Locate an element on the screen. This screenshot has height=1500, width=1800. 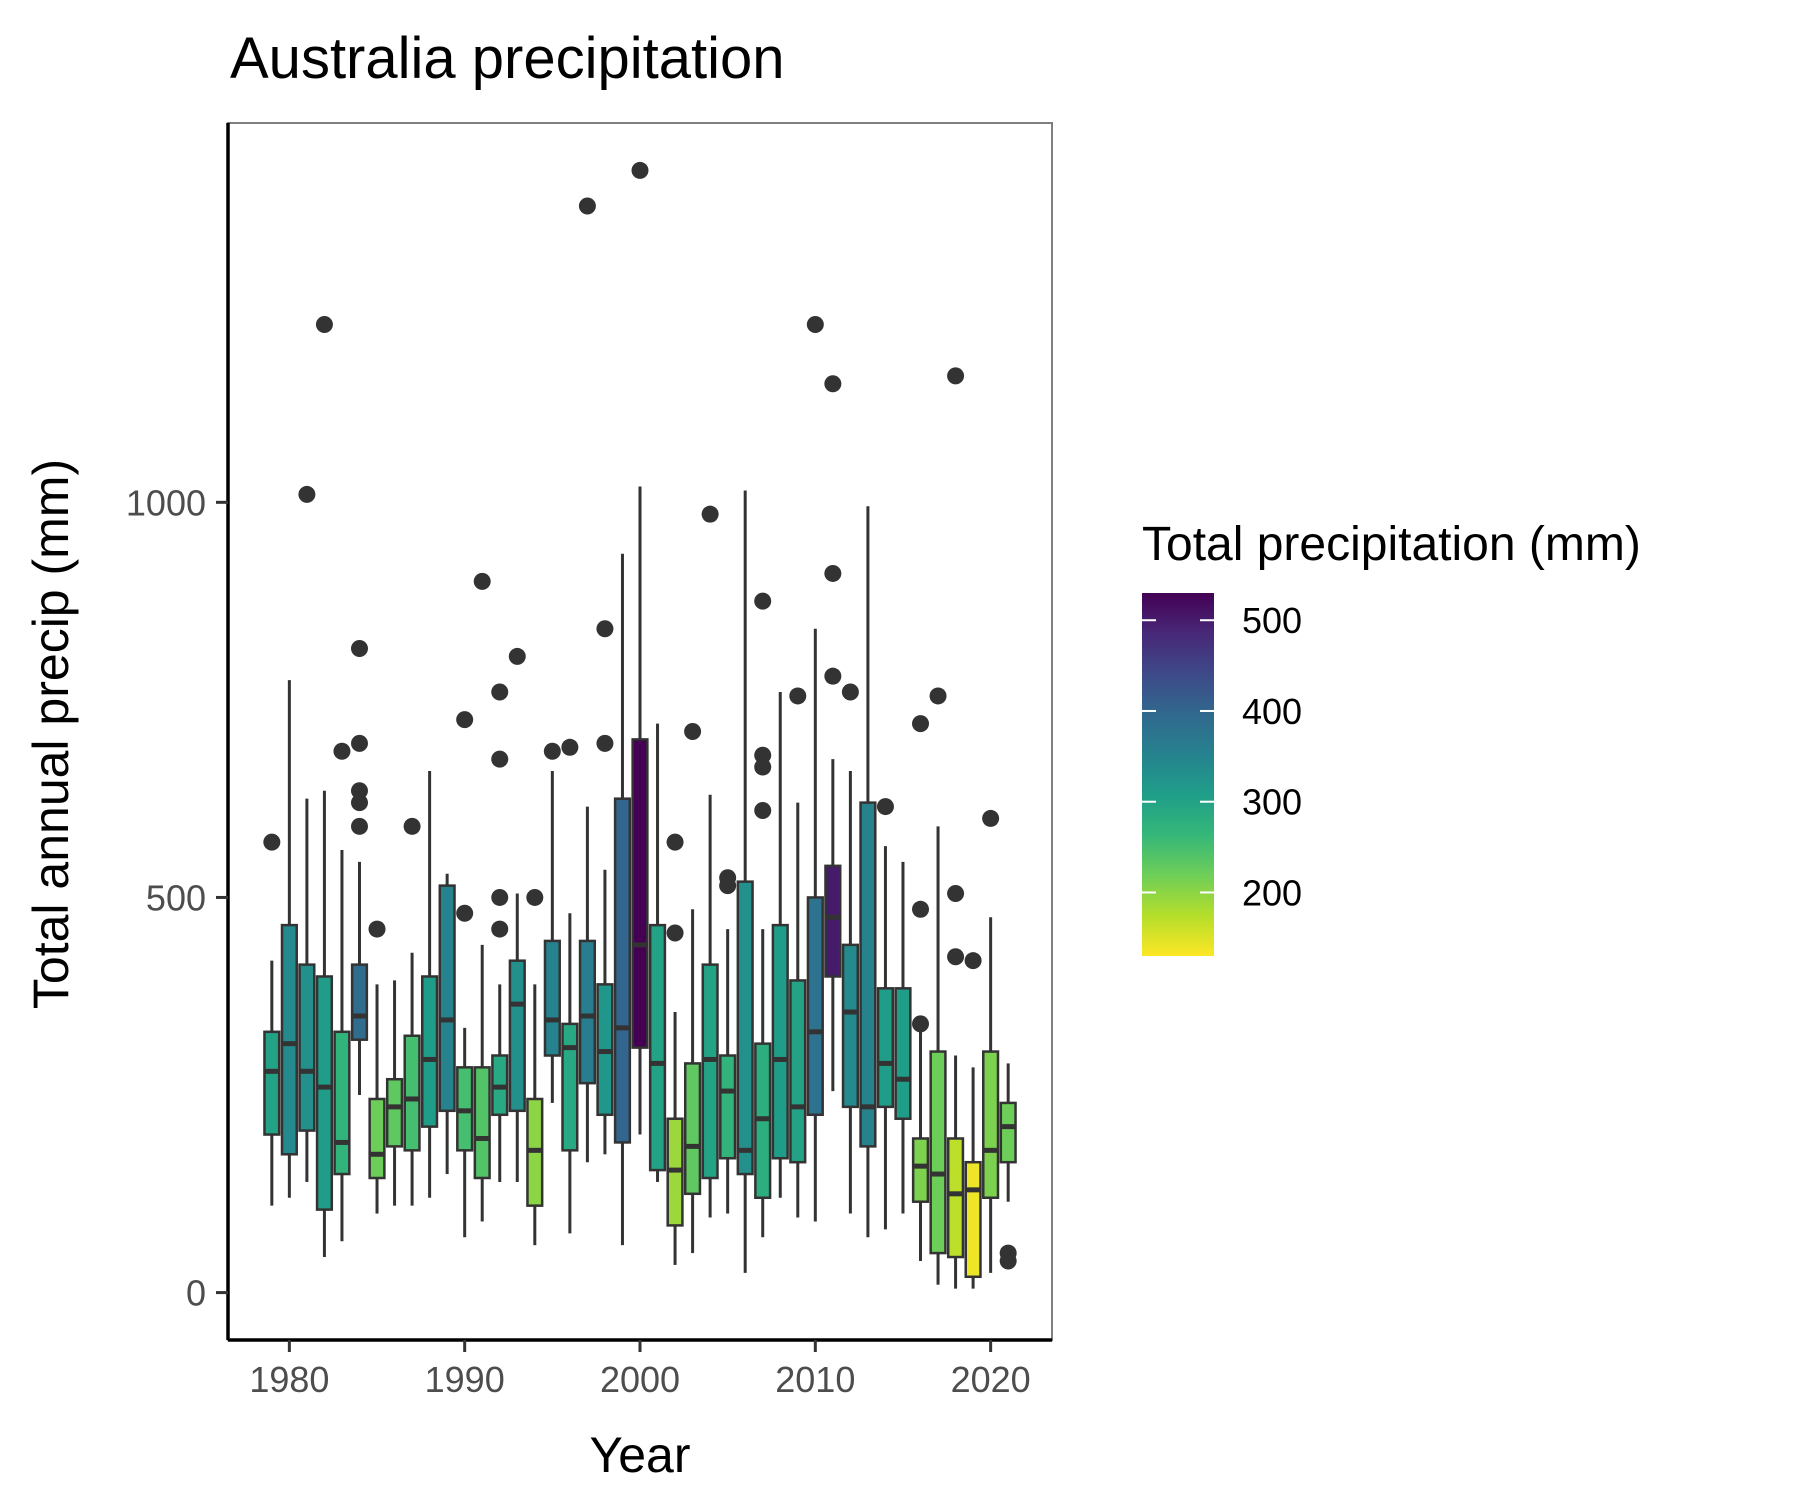
y-tick-label: 0 is located at coordinates (196, 1293).